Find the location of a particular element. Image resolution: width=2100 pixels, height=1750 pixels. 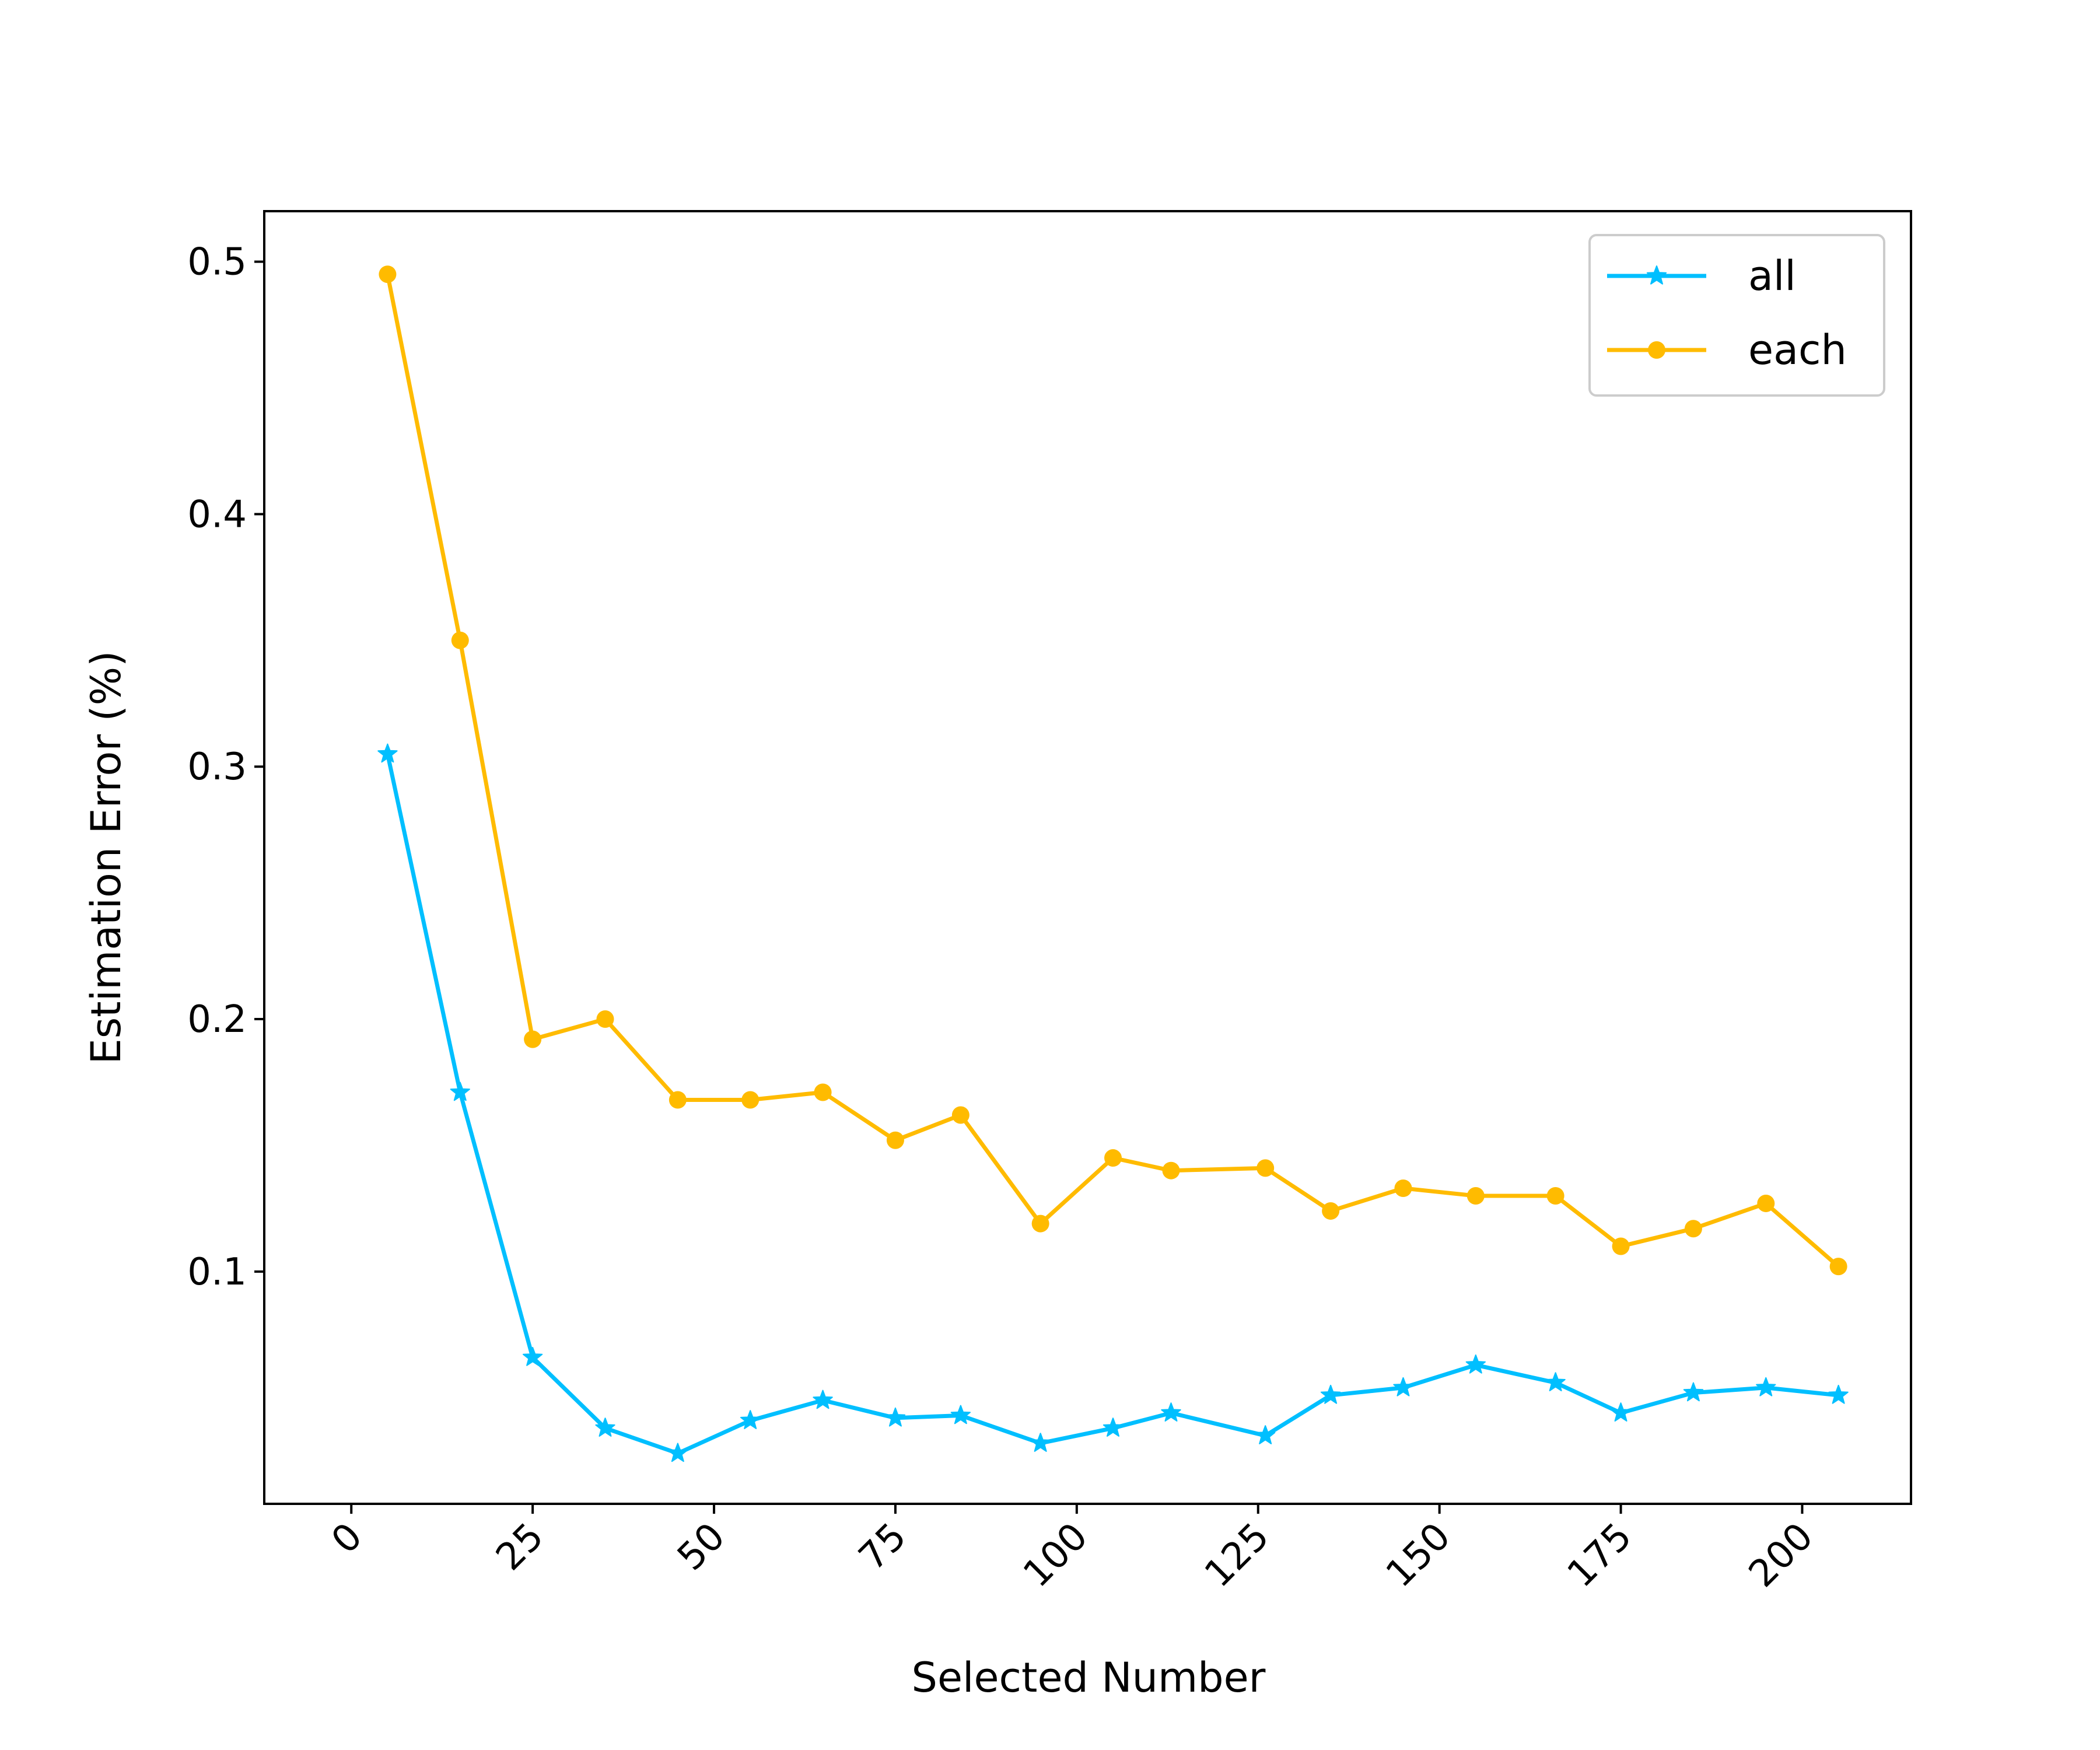

y-axis-label: Estimation Error (%) is located at coordinates (106, 857).